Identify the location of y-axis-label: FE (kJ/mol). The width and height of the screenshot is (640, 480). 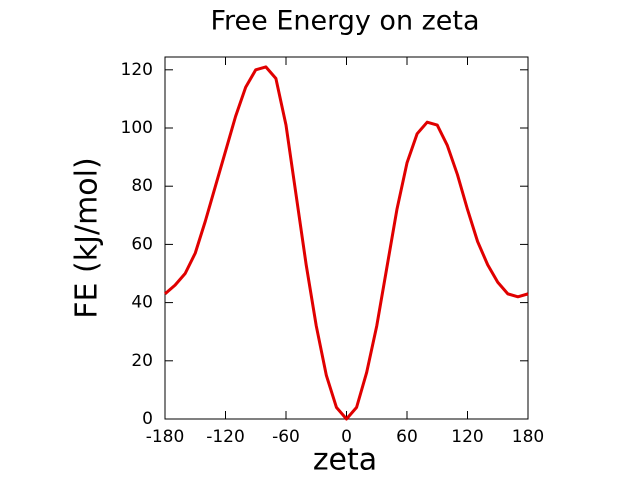
(87, 237).